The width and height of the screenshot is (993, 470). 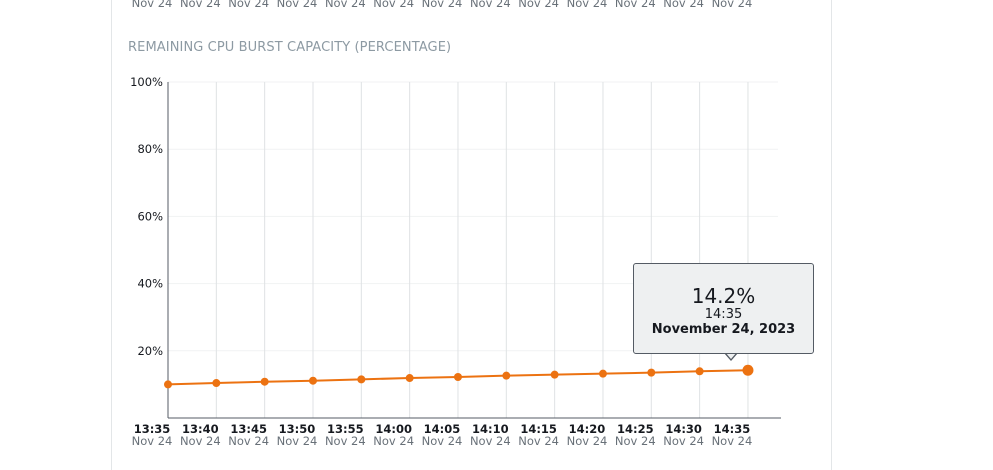 I want to click on y-tick-label: 80%, so click(x=150, y=149).